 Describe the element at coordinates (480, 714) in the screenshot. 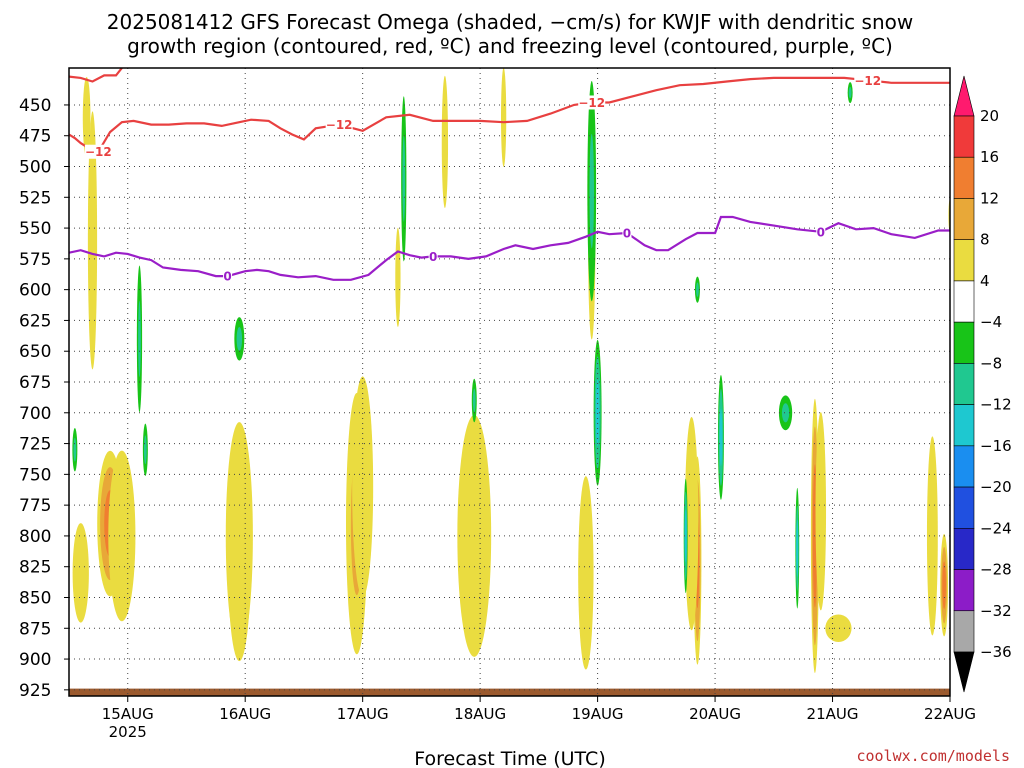

I see `x-tick-label-3: 18AUG` at that location.